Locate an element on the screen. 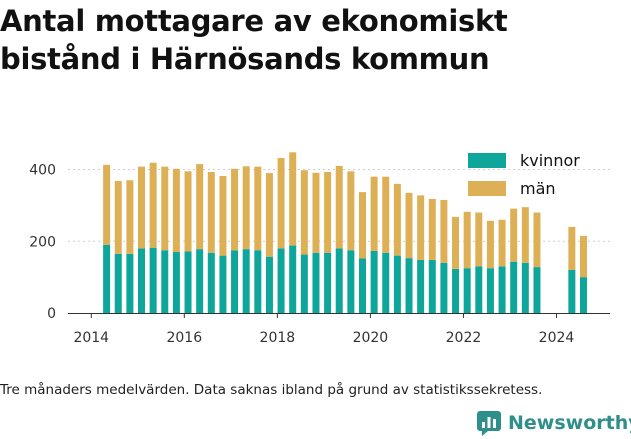 This screenshot has height=439, width=631. y-tick-label: 400 is located at coordinates (42, 171).